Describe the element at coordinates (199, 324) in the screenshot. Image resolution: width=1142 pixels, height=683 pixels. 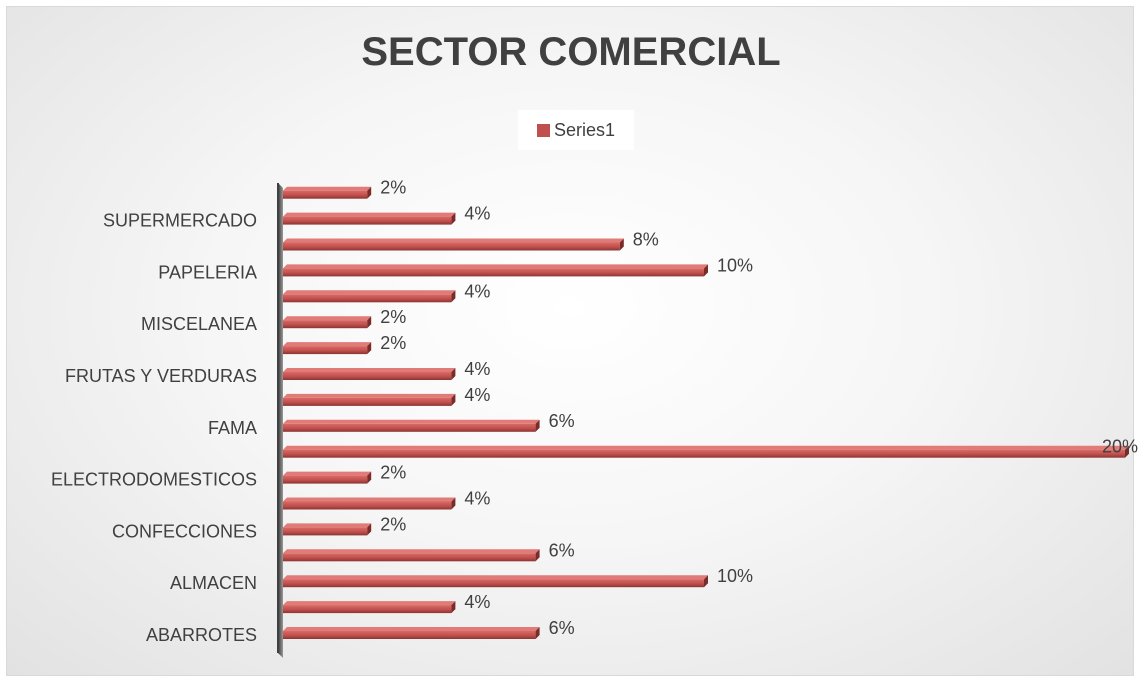
I see `category-label: MISCELANEA` at that location.